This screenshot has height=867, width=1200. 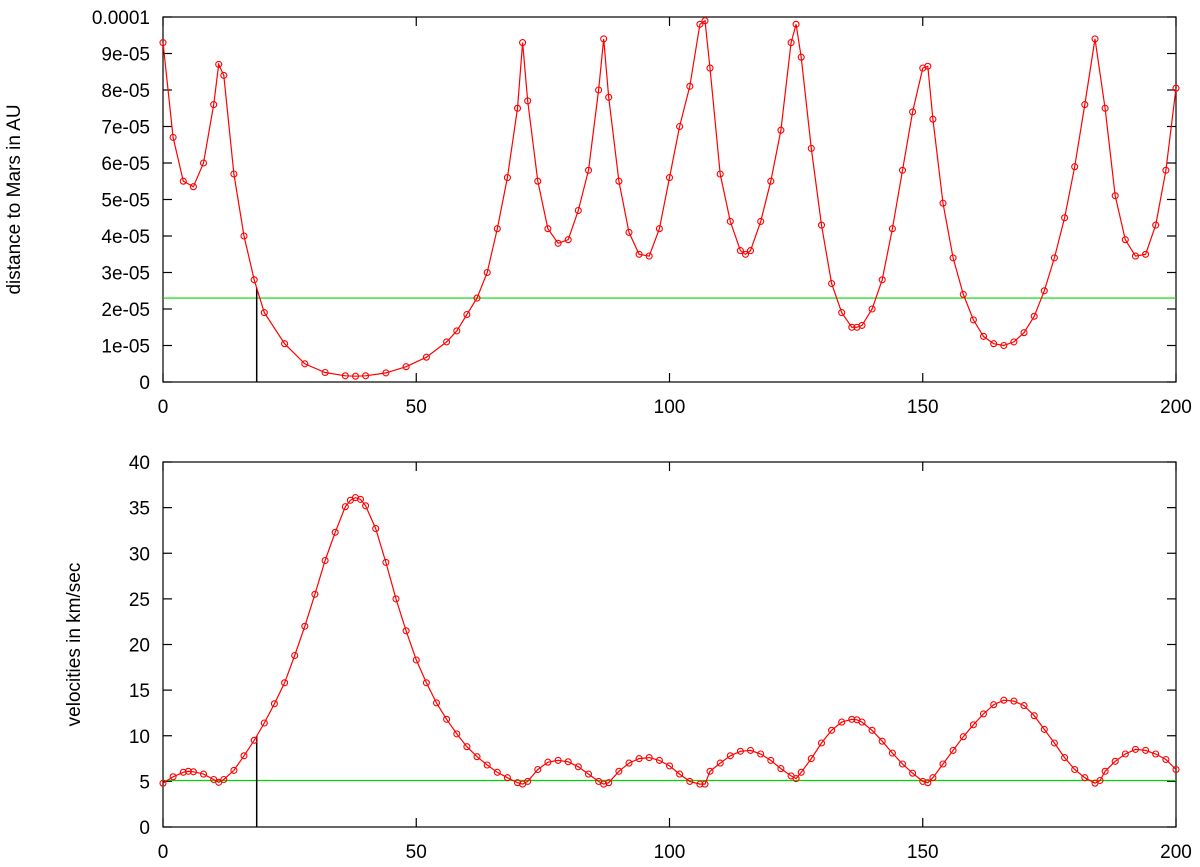 I want to click on y-tick-label: 4e-05, so click(x=125, y=237).